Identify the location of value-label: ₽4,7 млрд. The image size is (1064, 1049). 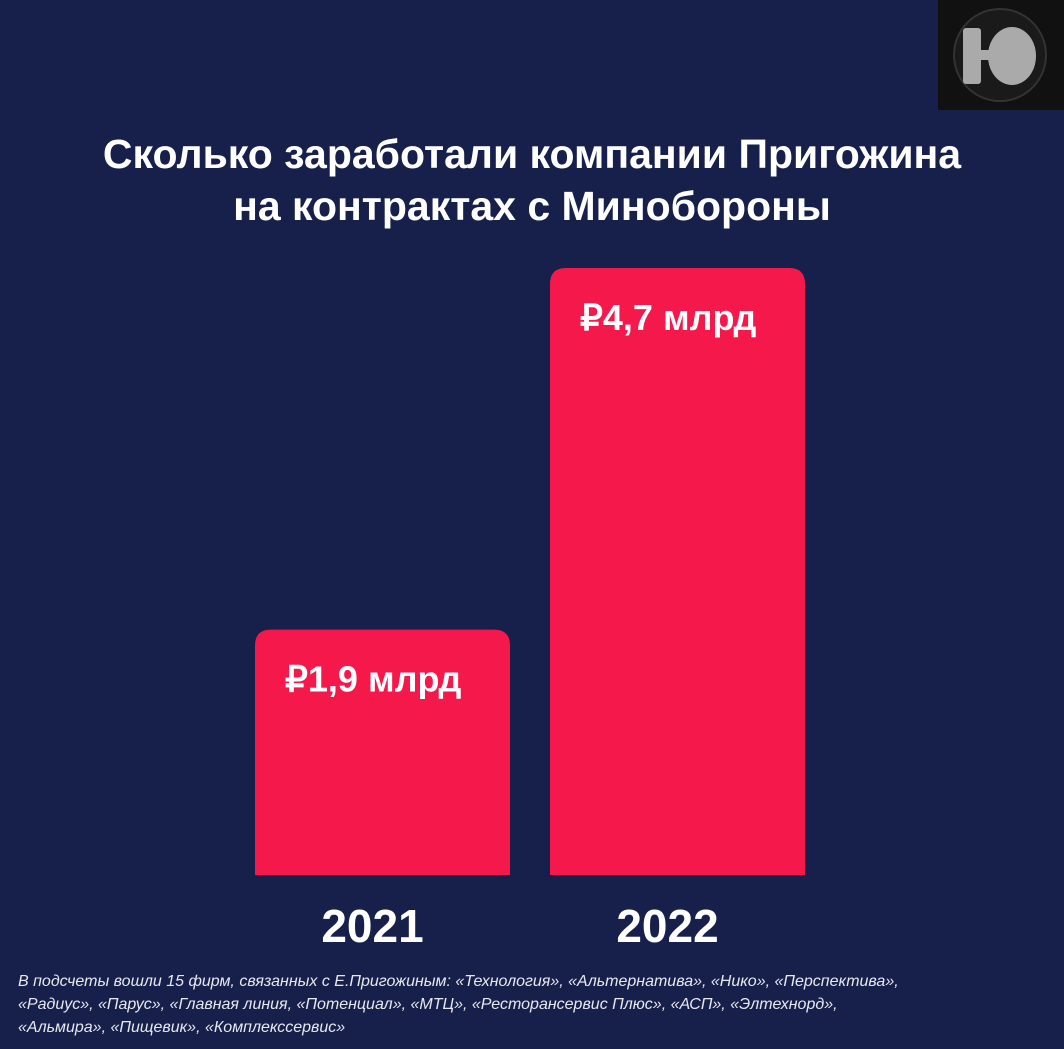
(668, 317).